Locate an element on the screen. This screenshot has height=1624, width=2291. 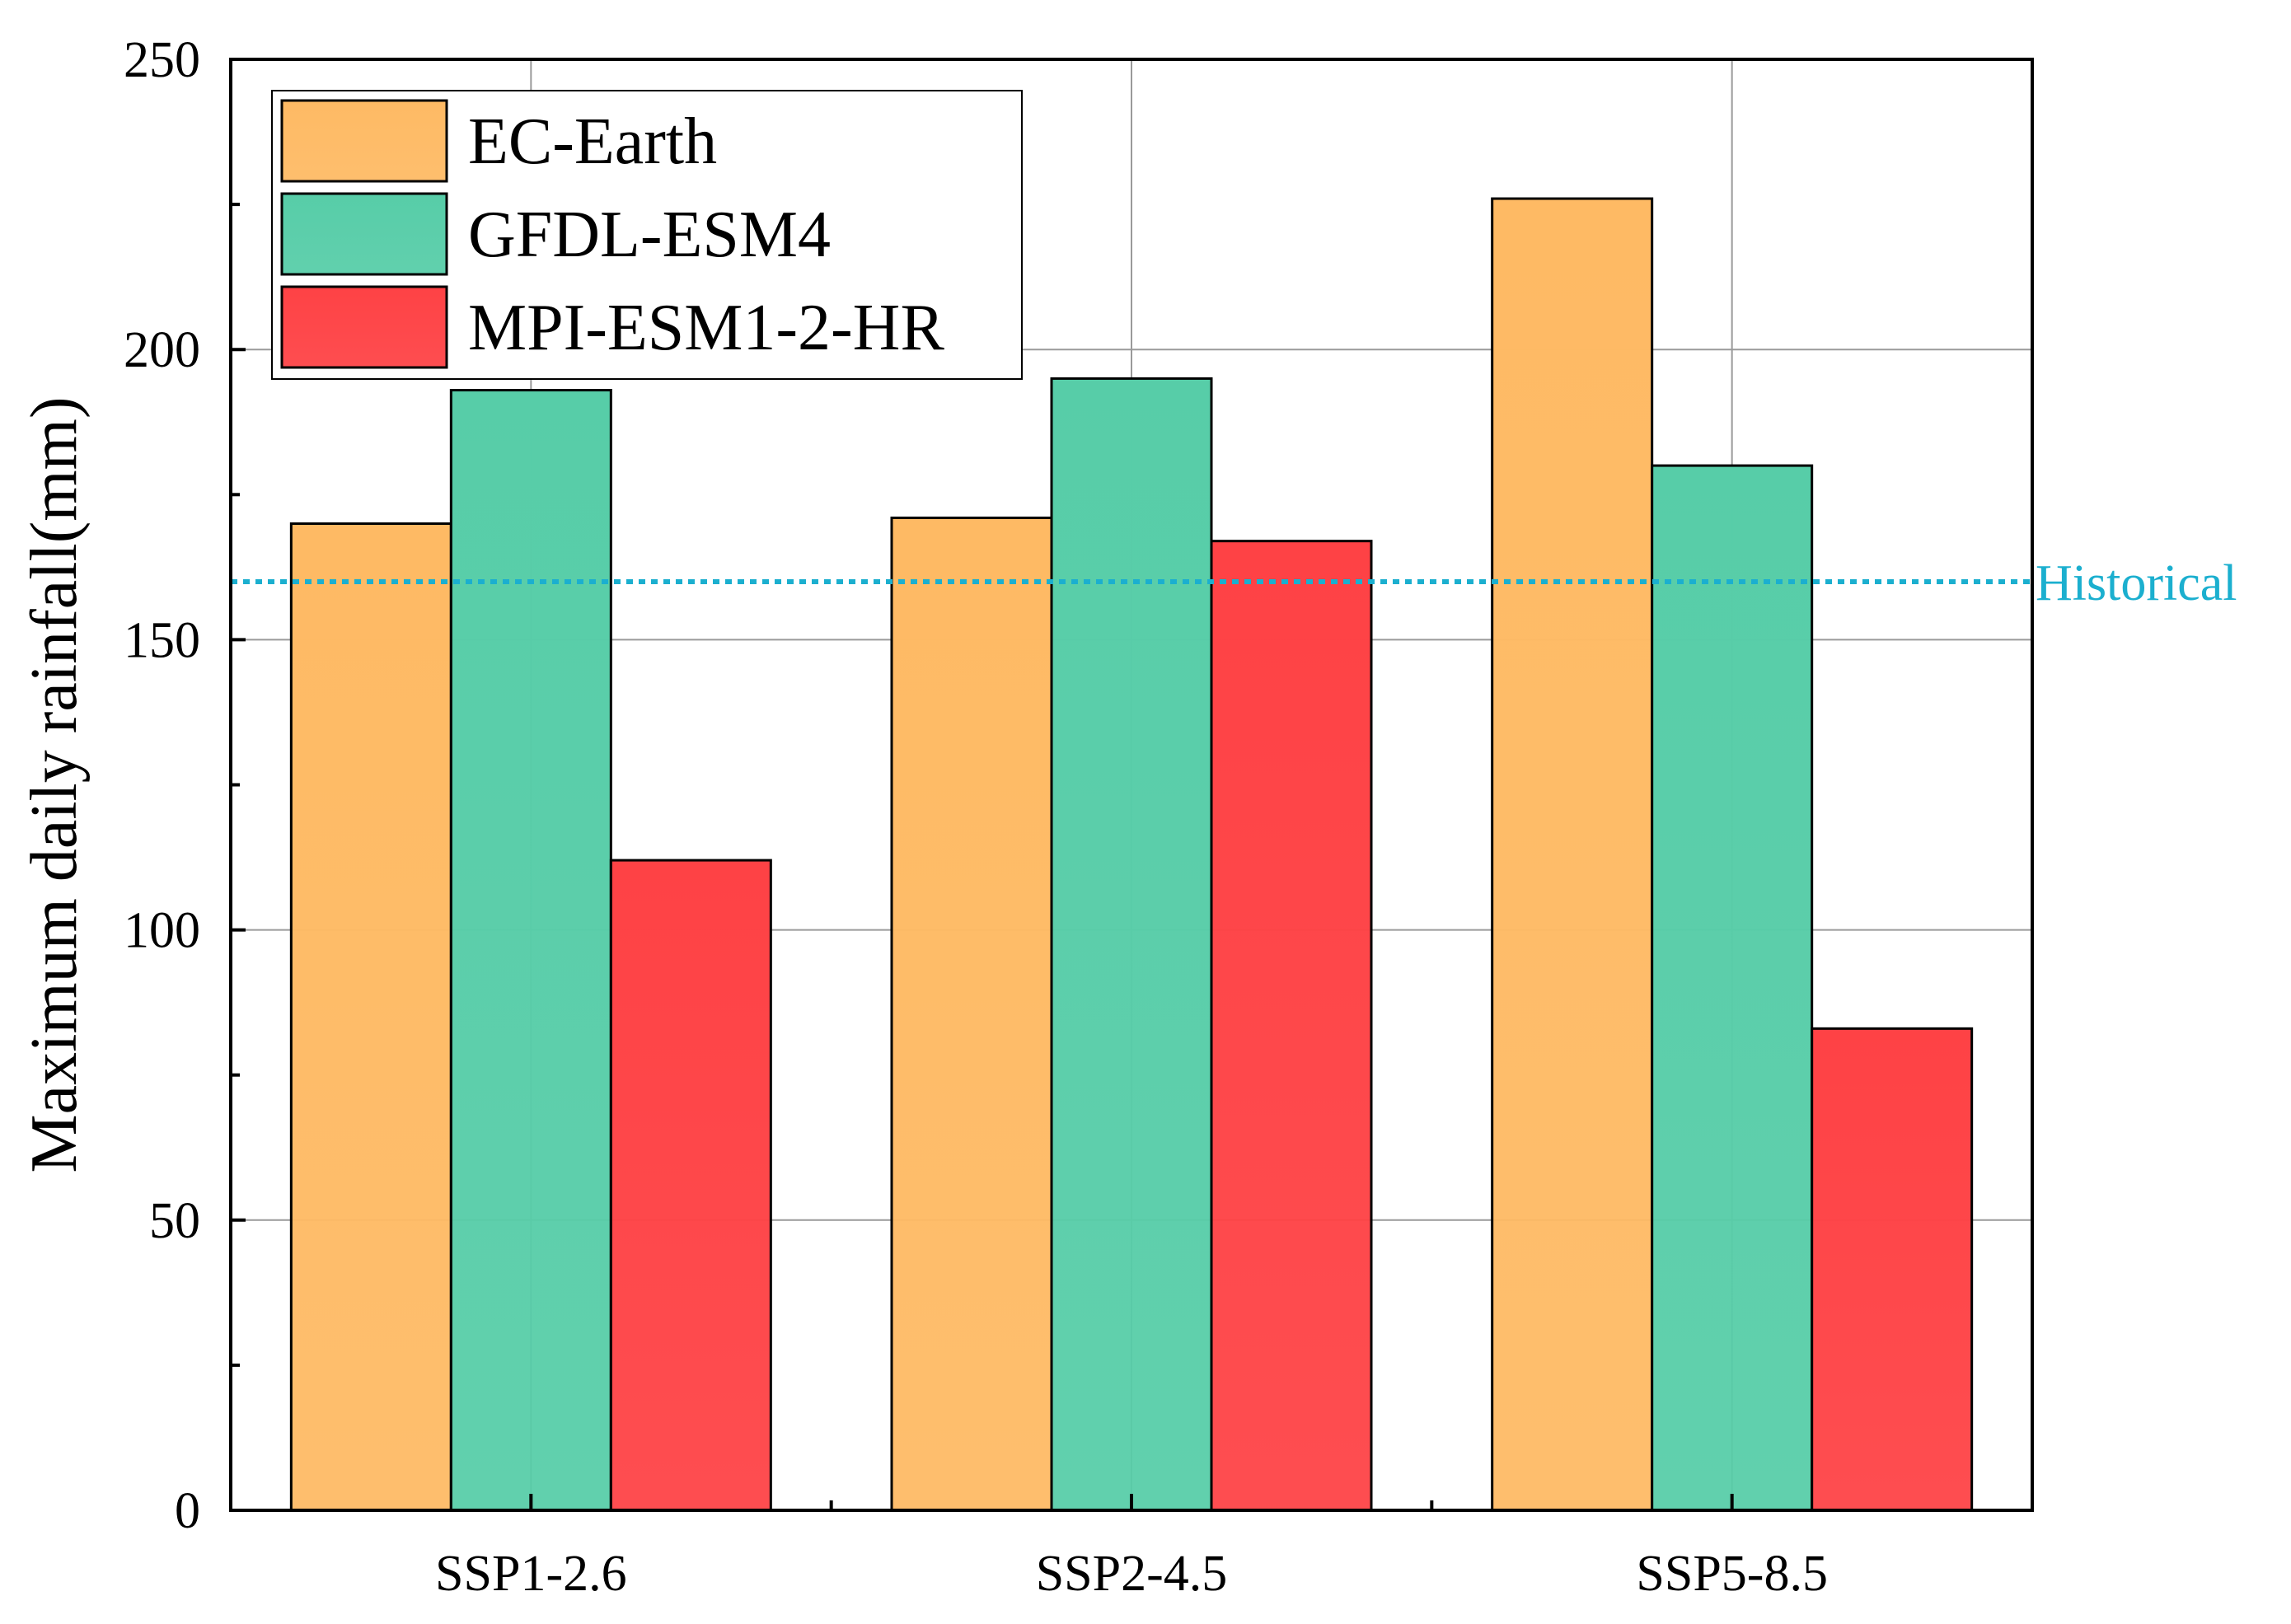
x-axis-labels: SSP1-2.6 SSP2-4.5 SSP5-8.5 is located at coordinates (1131, 1574).